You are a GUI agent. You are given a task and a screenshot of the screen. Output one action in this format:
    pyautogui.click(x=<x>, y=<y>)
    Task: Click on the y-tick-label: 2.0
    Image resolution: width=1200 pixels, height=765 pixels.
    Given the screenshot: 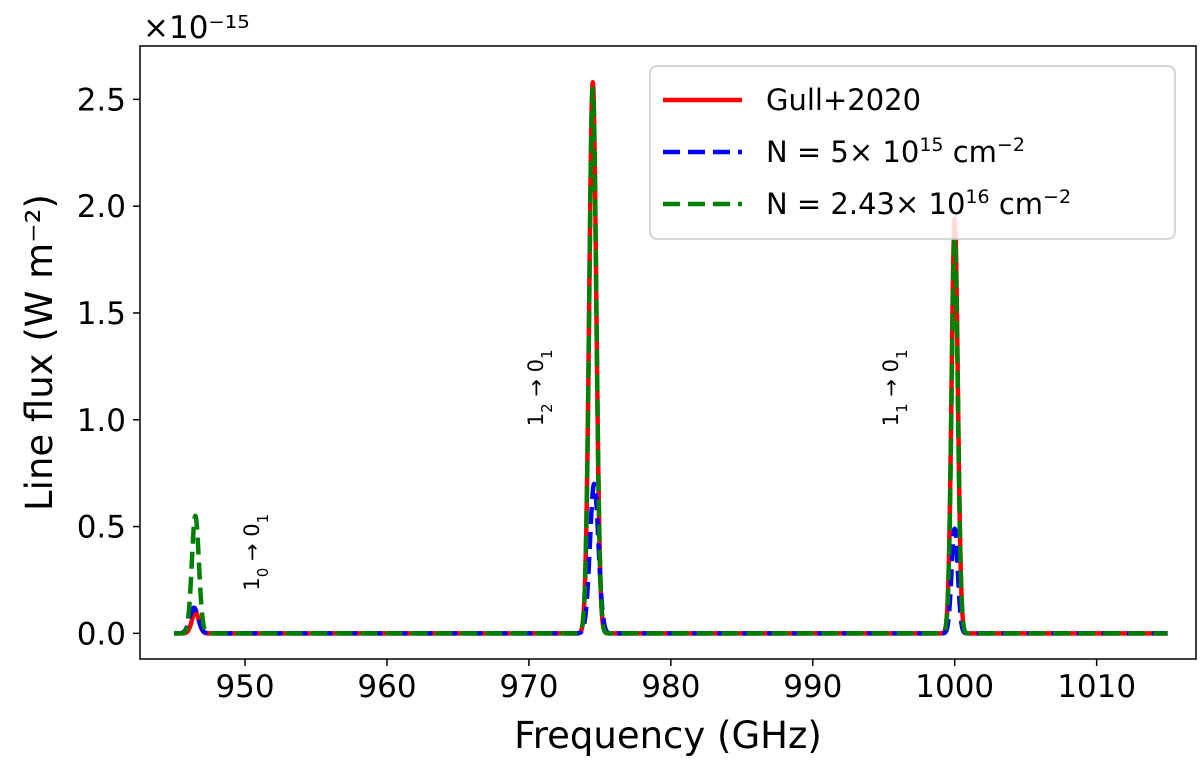 What is the action you would take?
    pyautogui.click(x=101, y=207)
    